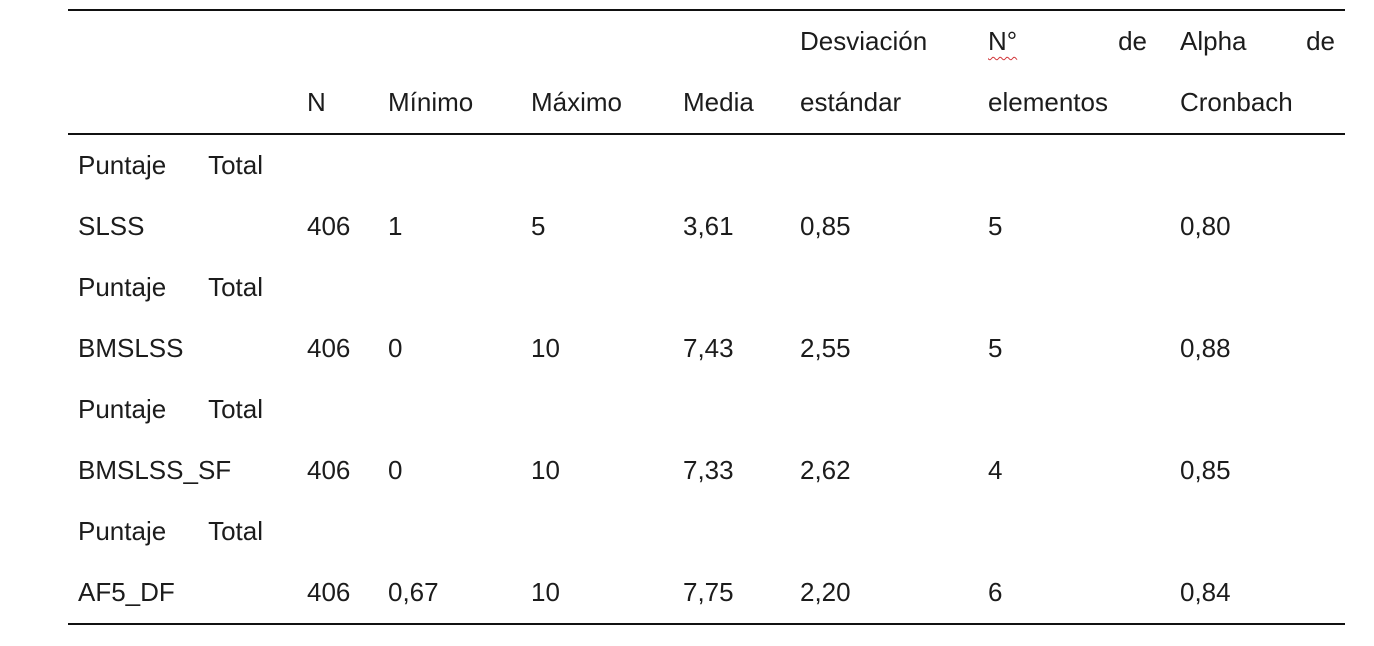  I want to click on misspelled-word-n-degree: N°, so click(1003, 41).